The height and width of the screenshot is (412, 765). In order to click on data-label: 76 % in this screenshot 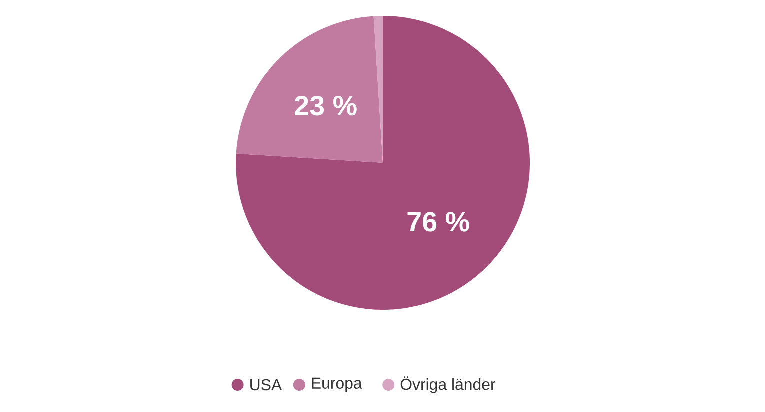, I will do `click(439, 222)`.